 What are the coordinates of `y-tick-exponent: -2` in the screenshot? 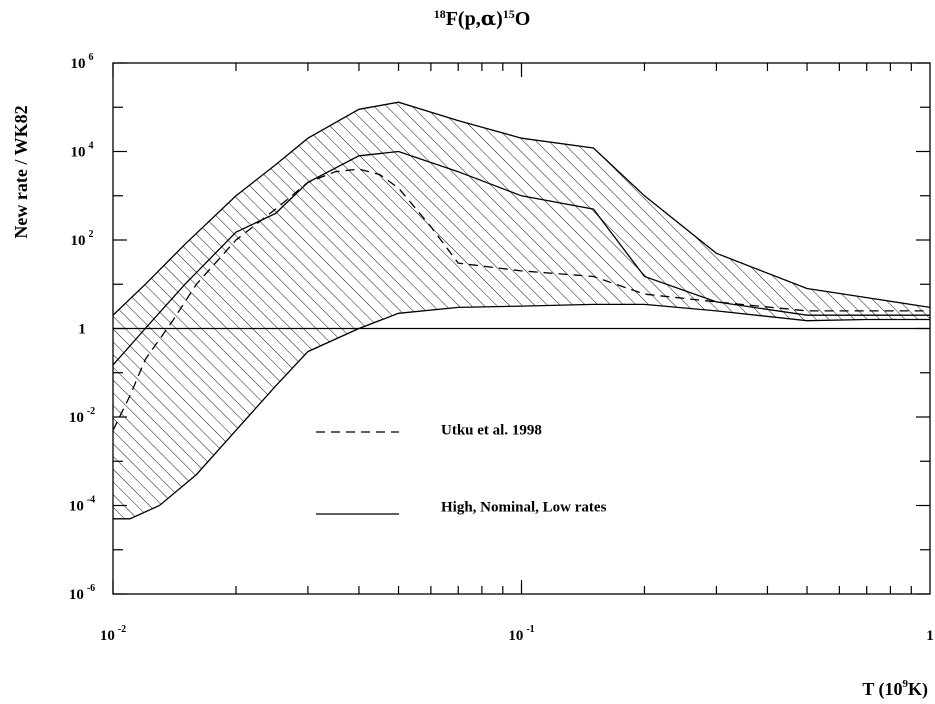 It's located at (91, 411).